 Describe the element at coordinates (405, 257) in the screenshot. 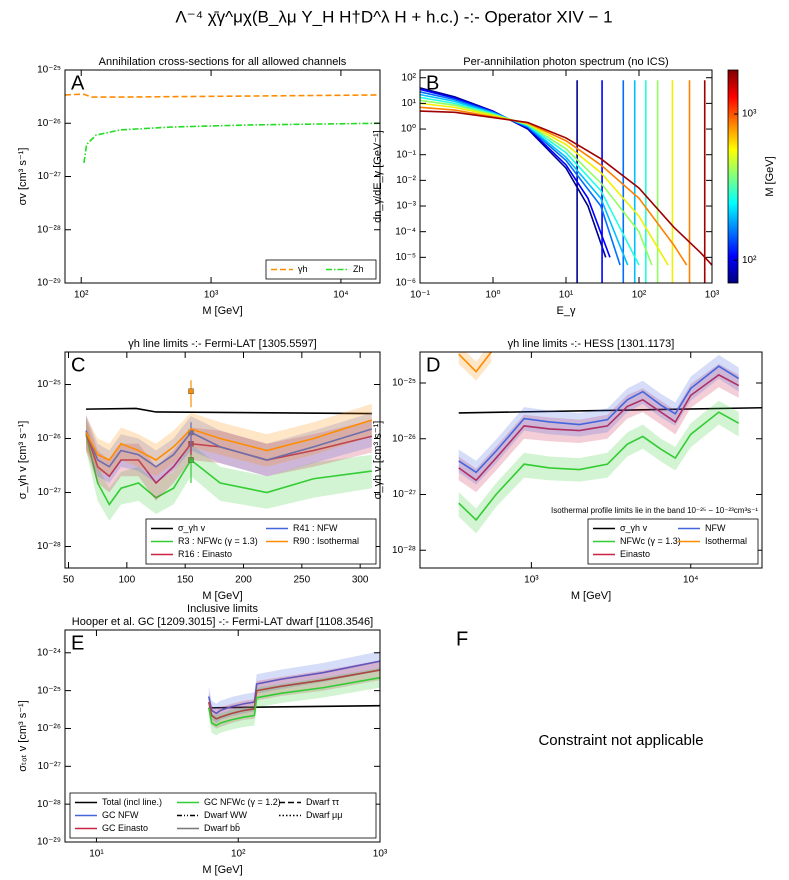

I see `y-tick-label: 10⁻⁵` at that location.